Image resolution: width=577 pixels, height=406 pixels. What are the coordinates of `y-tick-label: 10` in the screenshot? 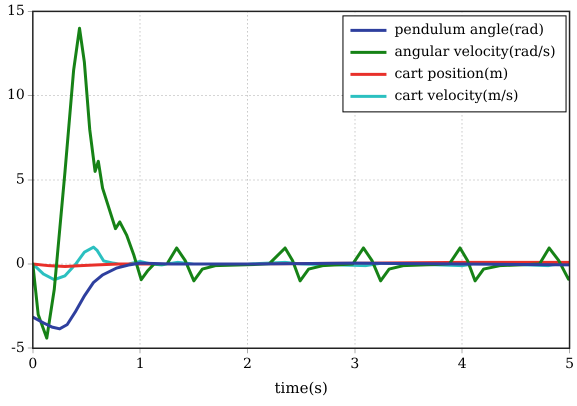 It's located at (15, 95).